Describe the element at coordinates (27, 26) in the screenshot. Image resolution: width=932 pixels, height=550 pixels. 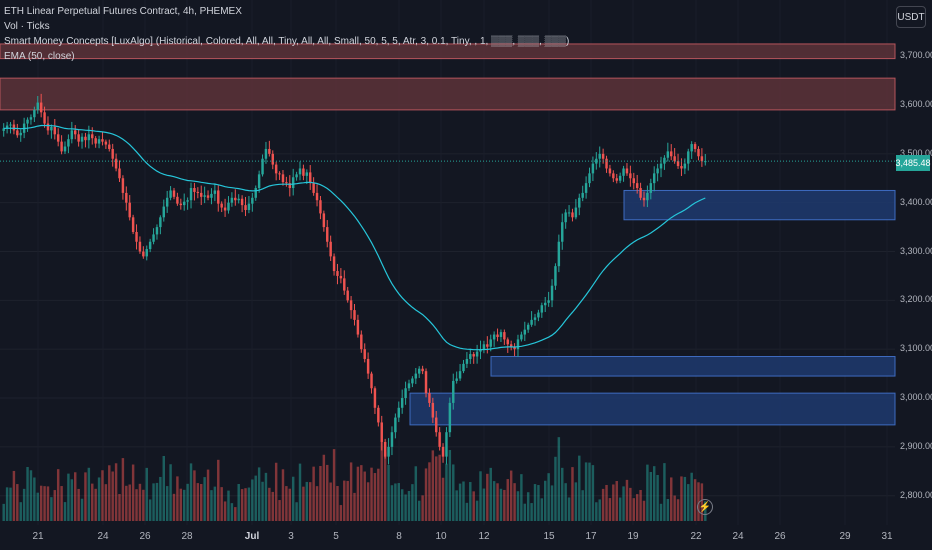
I see `volume-indicator-label: Vol · Ticks` at that location.